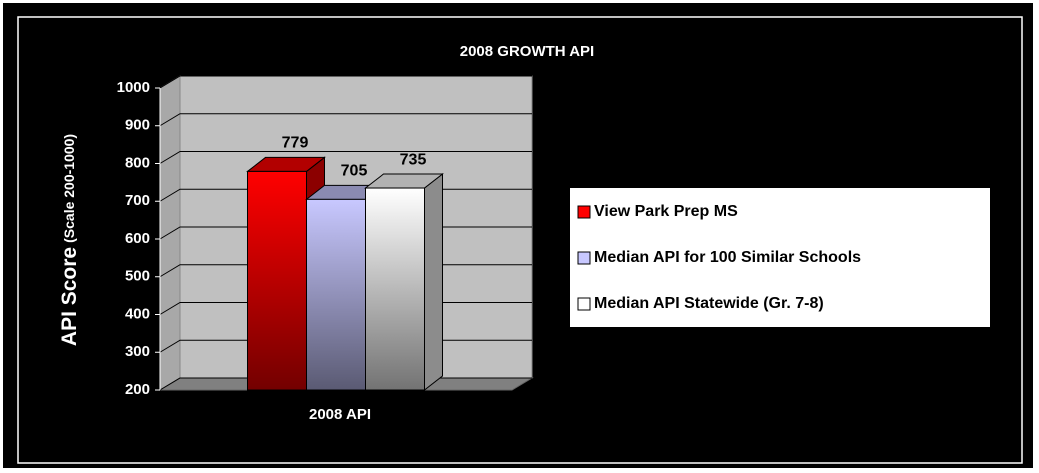  Describe the element at coordinates (137, 200) in the screenshot. I see `y-tick-label: 700` at that location.